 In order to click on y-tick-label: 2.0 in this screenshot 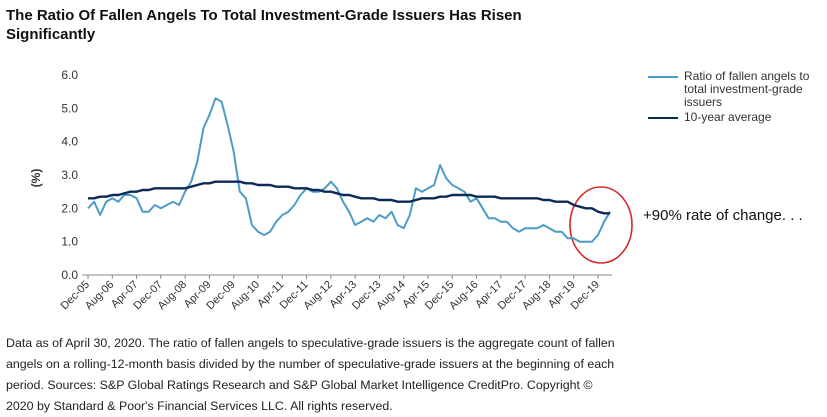, I will do `click(69, 208)`.